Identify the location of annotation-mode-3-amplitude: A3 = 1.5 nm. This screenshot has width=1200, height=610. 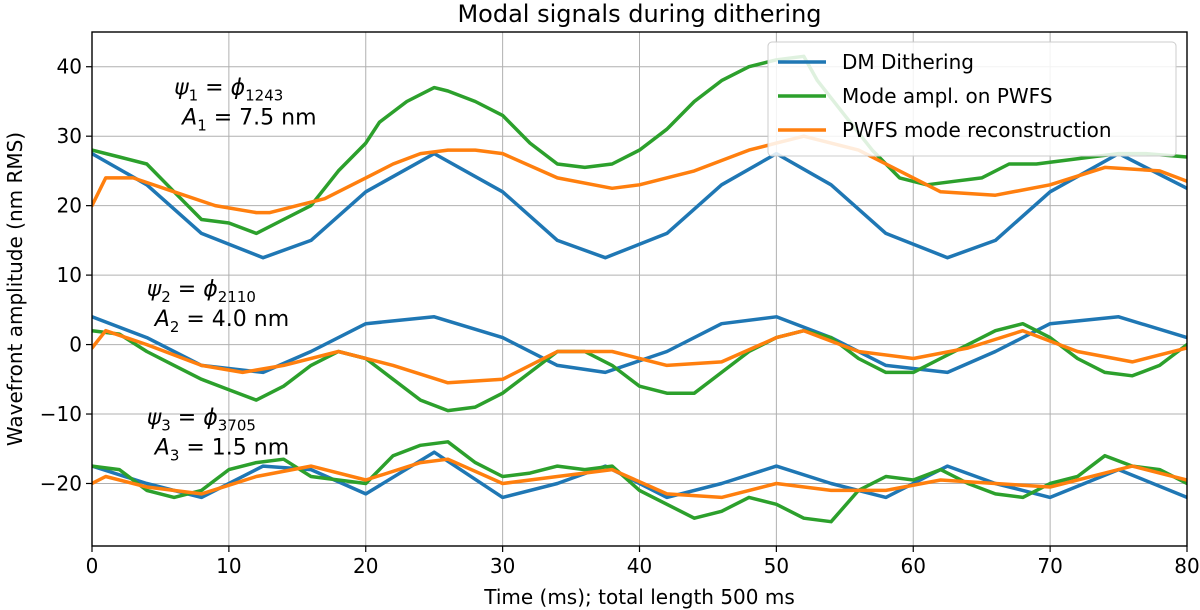
(221, 449).